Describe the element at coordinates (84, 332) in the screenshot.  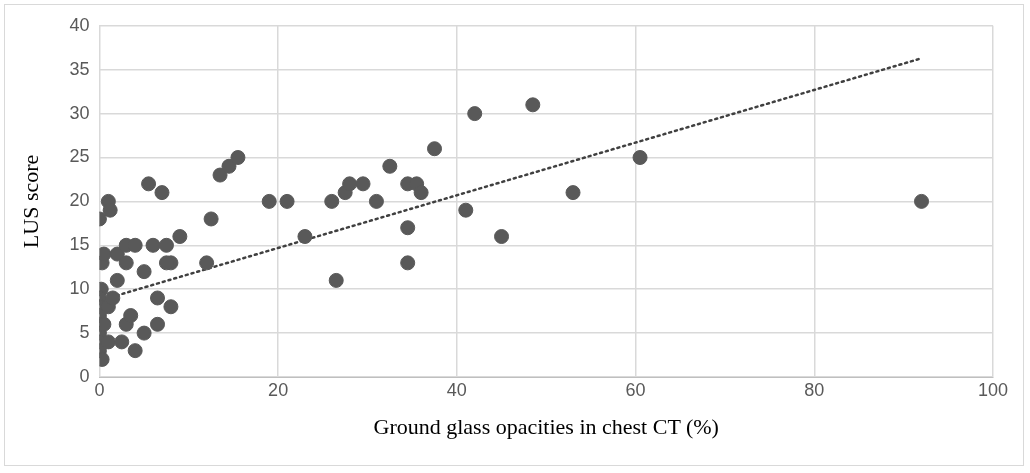
I see `y-tick-label: 5` at that location.